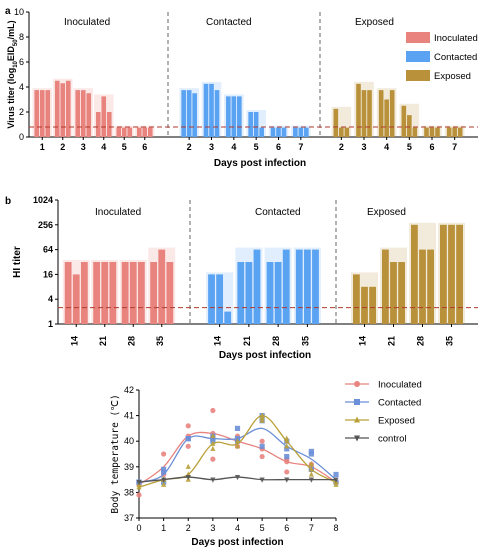  What do you see at coordinates (42, 147) in the screenshot?
I see `panel-a-xtick-label: 1` at bounding box center [42, 147].